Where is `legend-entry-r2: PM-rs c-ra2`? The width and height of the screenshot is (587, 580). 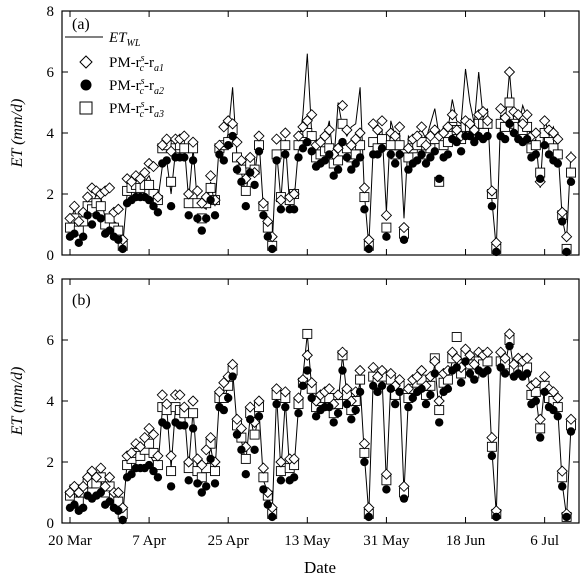 legend-entry-r2: PM-rs c-ra2 is located at coordinates (136, 86).